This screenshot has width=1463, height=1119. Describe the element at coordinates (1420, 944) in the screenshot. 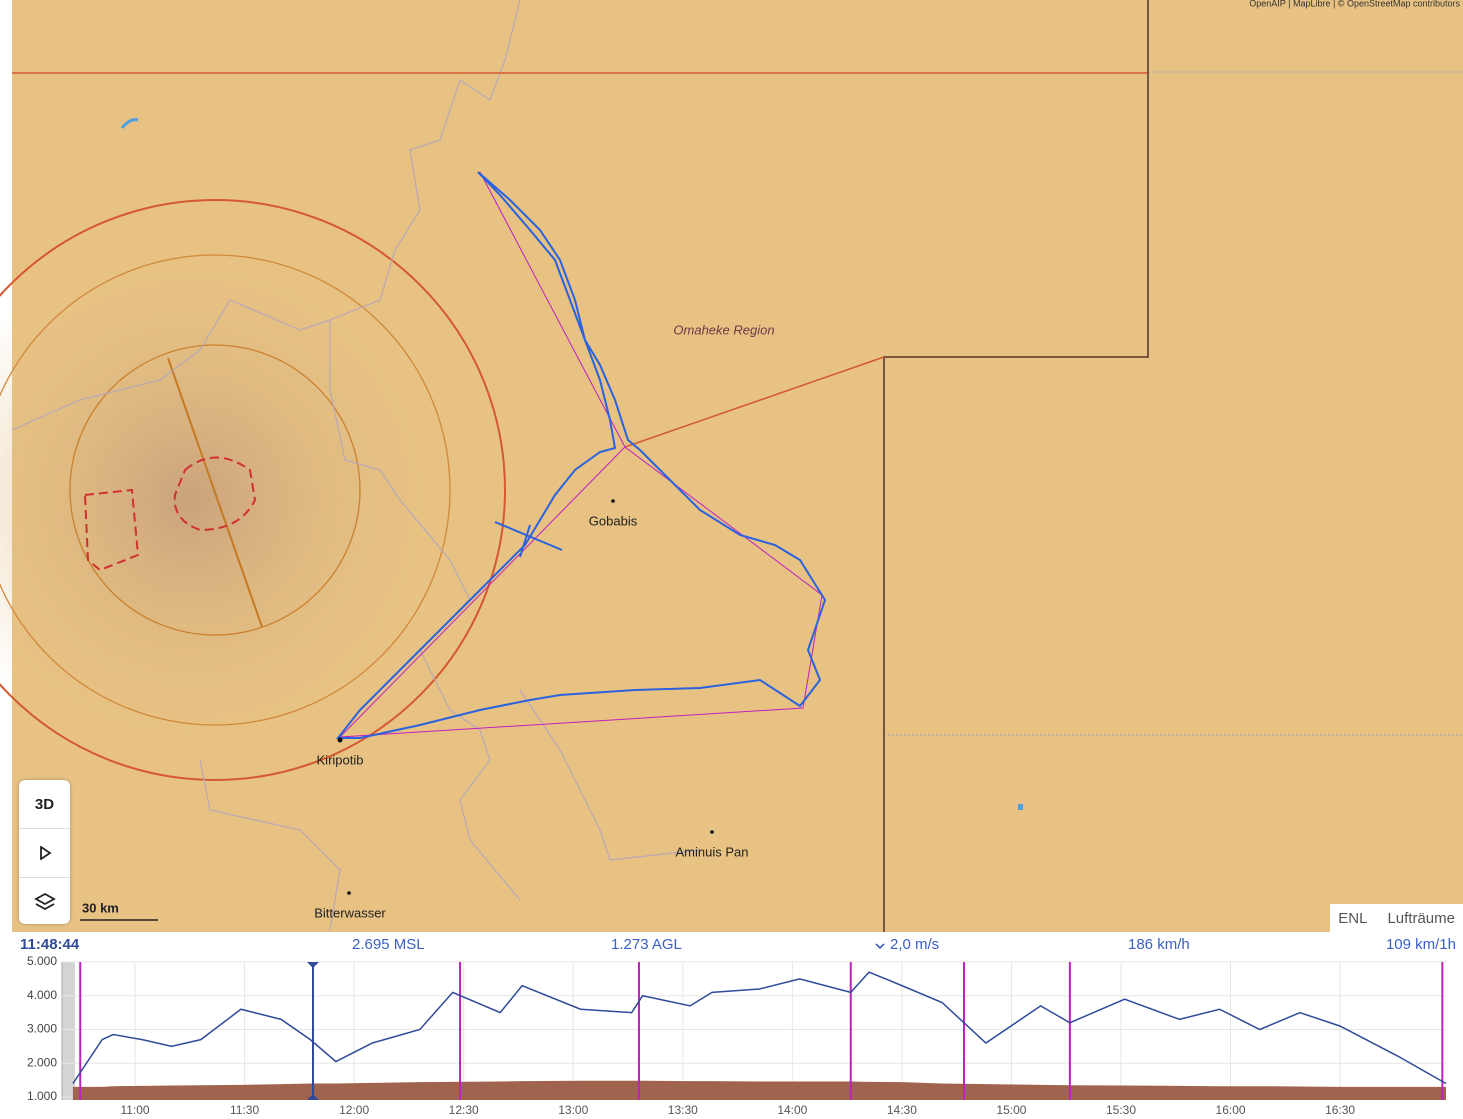

I see `average-speed: 109 km/1h` at that location.